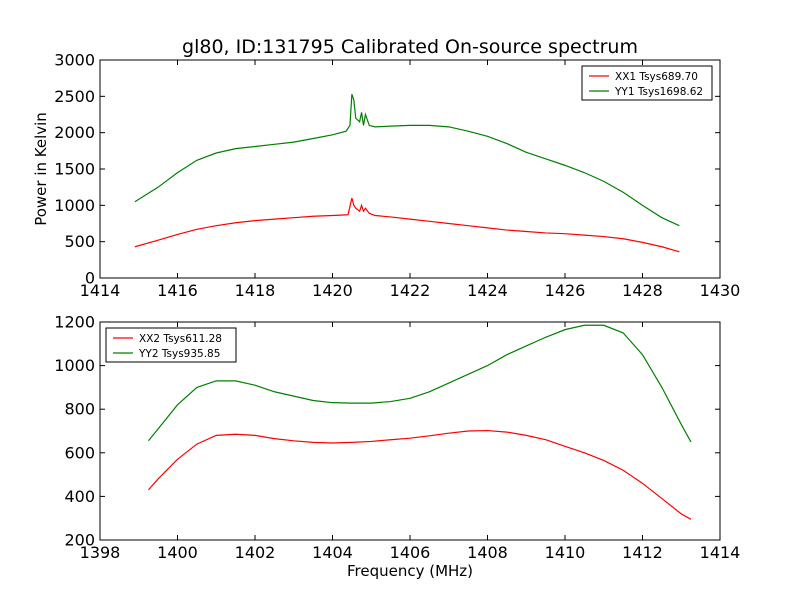 This screenshot has height=600, width=800. Describe the element at coordinates (100, 290) in the screenshot. I see `top-x-tick-label: 1414` at that location.